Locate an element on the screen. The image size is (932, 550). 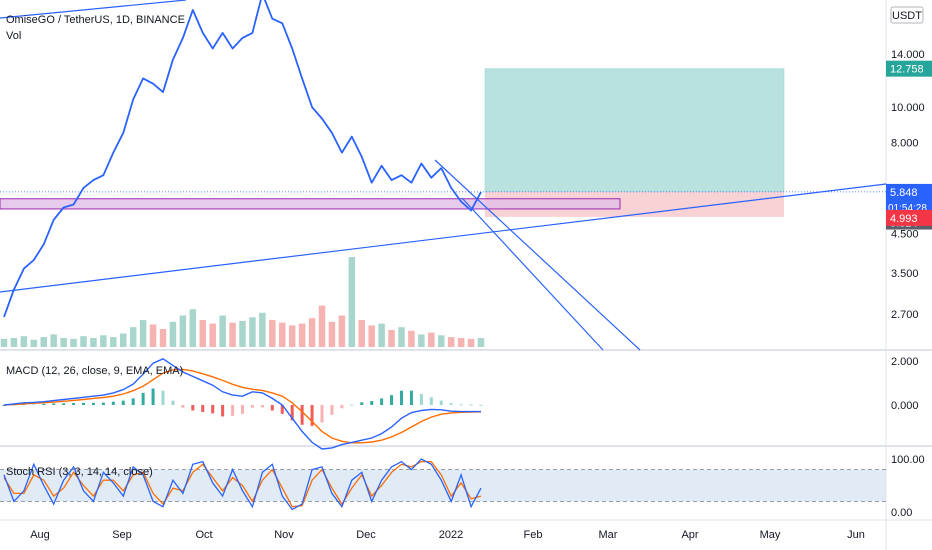
price-axis-tick: 10.000 is located at coordinates (908, 108).